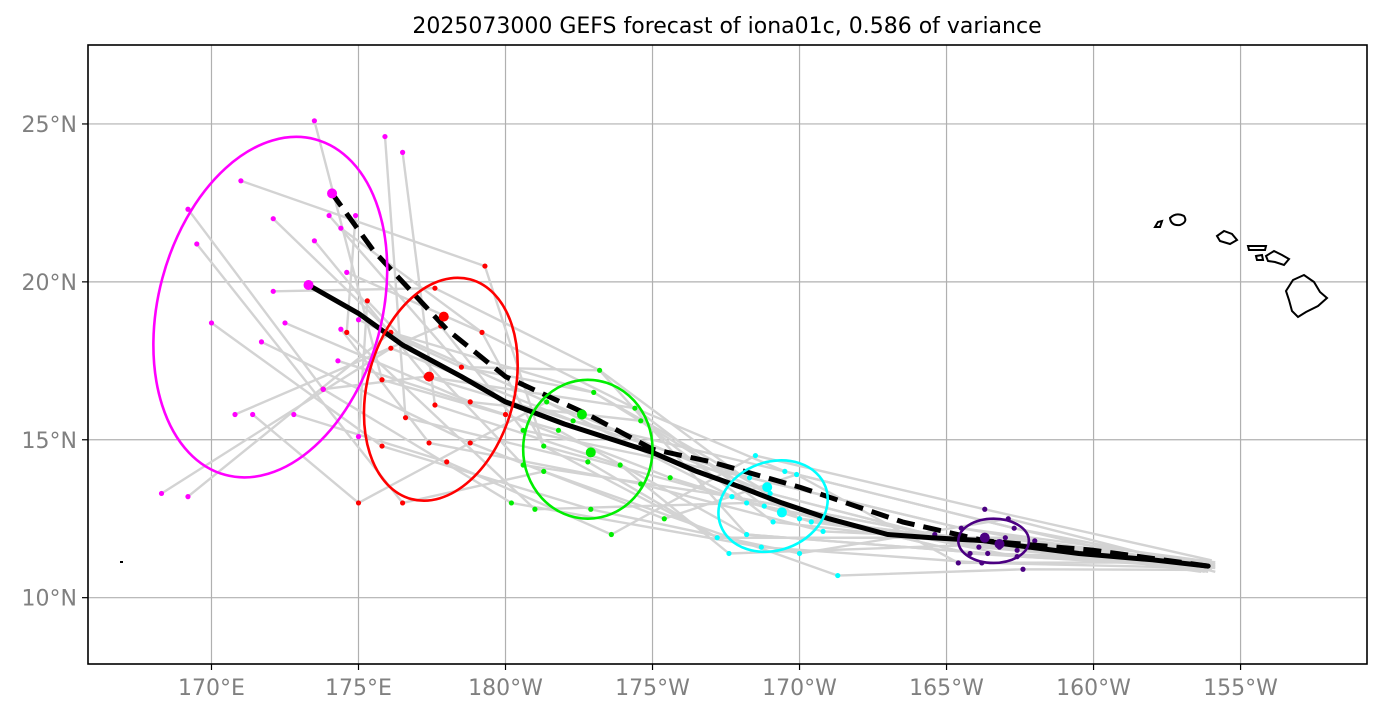 This screenshot has height=714, width=1382. Describe the element at coordinates (1259, 257) in the screenshot. I see `island-lanai` at that location.